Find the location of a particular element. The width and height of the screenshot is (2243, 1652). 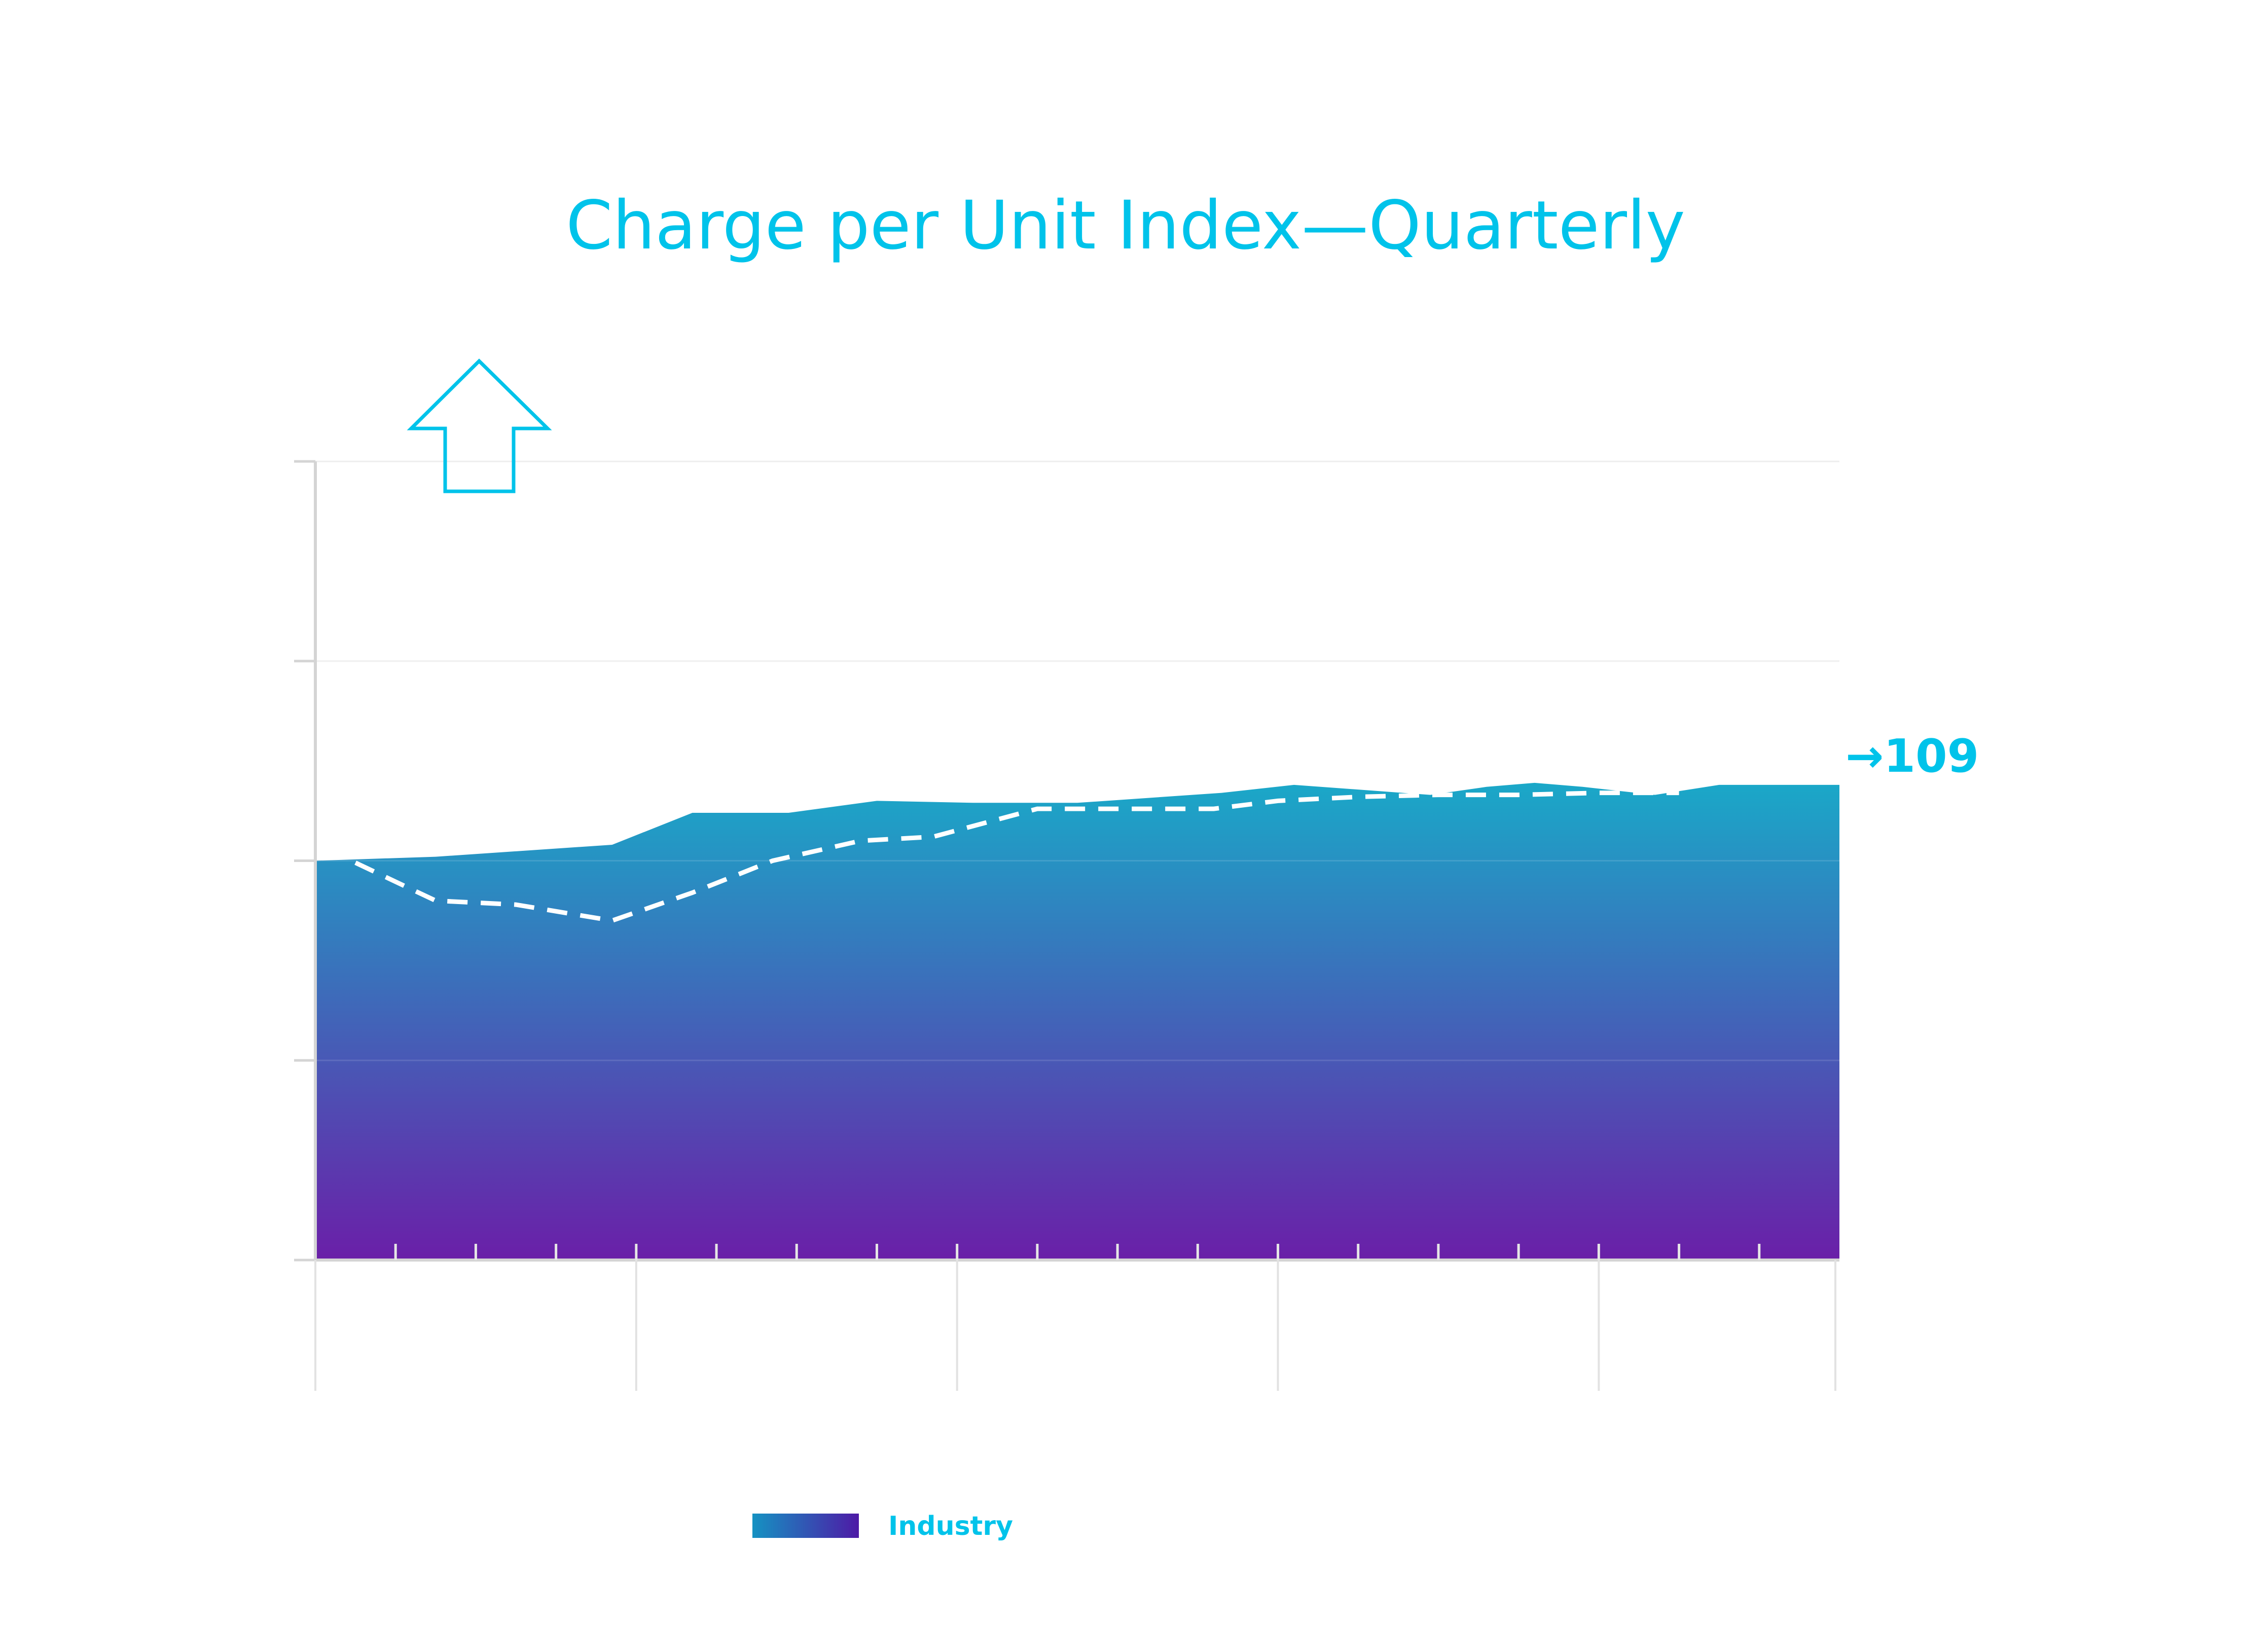

company-dashed-line is located at coordinates (1016, 857).